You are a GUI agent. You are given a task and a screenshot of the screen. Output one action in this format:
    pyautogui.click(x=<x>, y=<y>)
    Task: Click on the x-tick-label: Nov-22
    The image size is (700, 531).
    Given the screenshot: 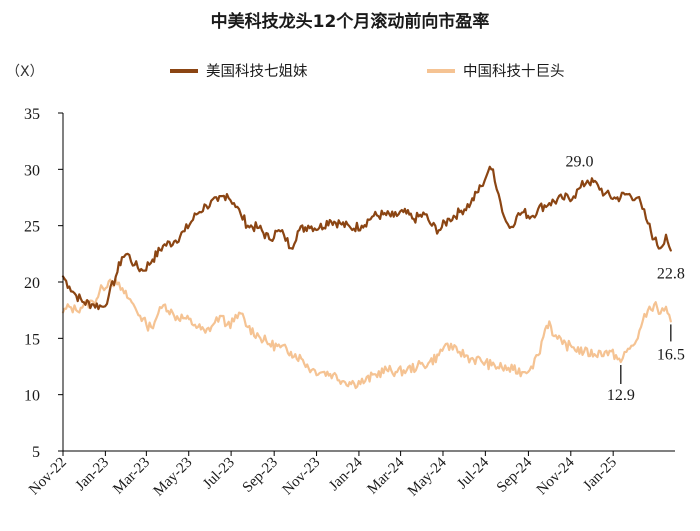 What is the action you would take?
    pyautogui.click(x=48, y=477)
    